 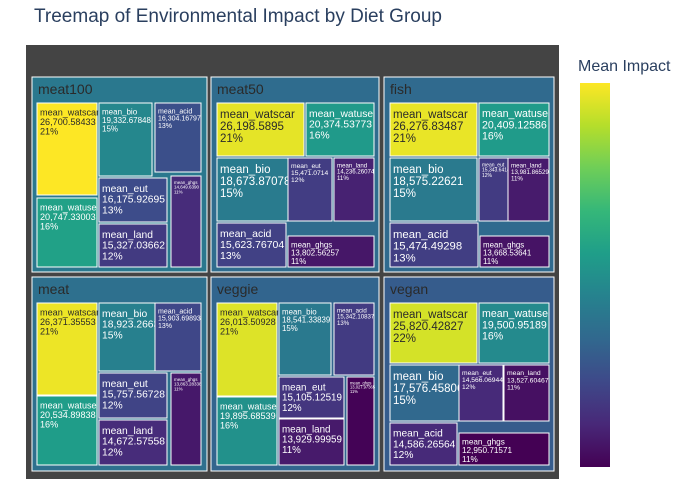 I want to click on cell-vegan-mean-land, so click(x=526, y=393).